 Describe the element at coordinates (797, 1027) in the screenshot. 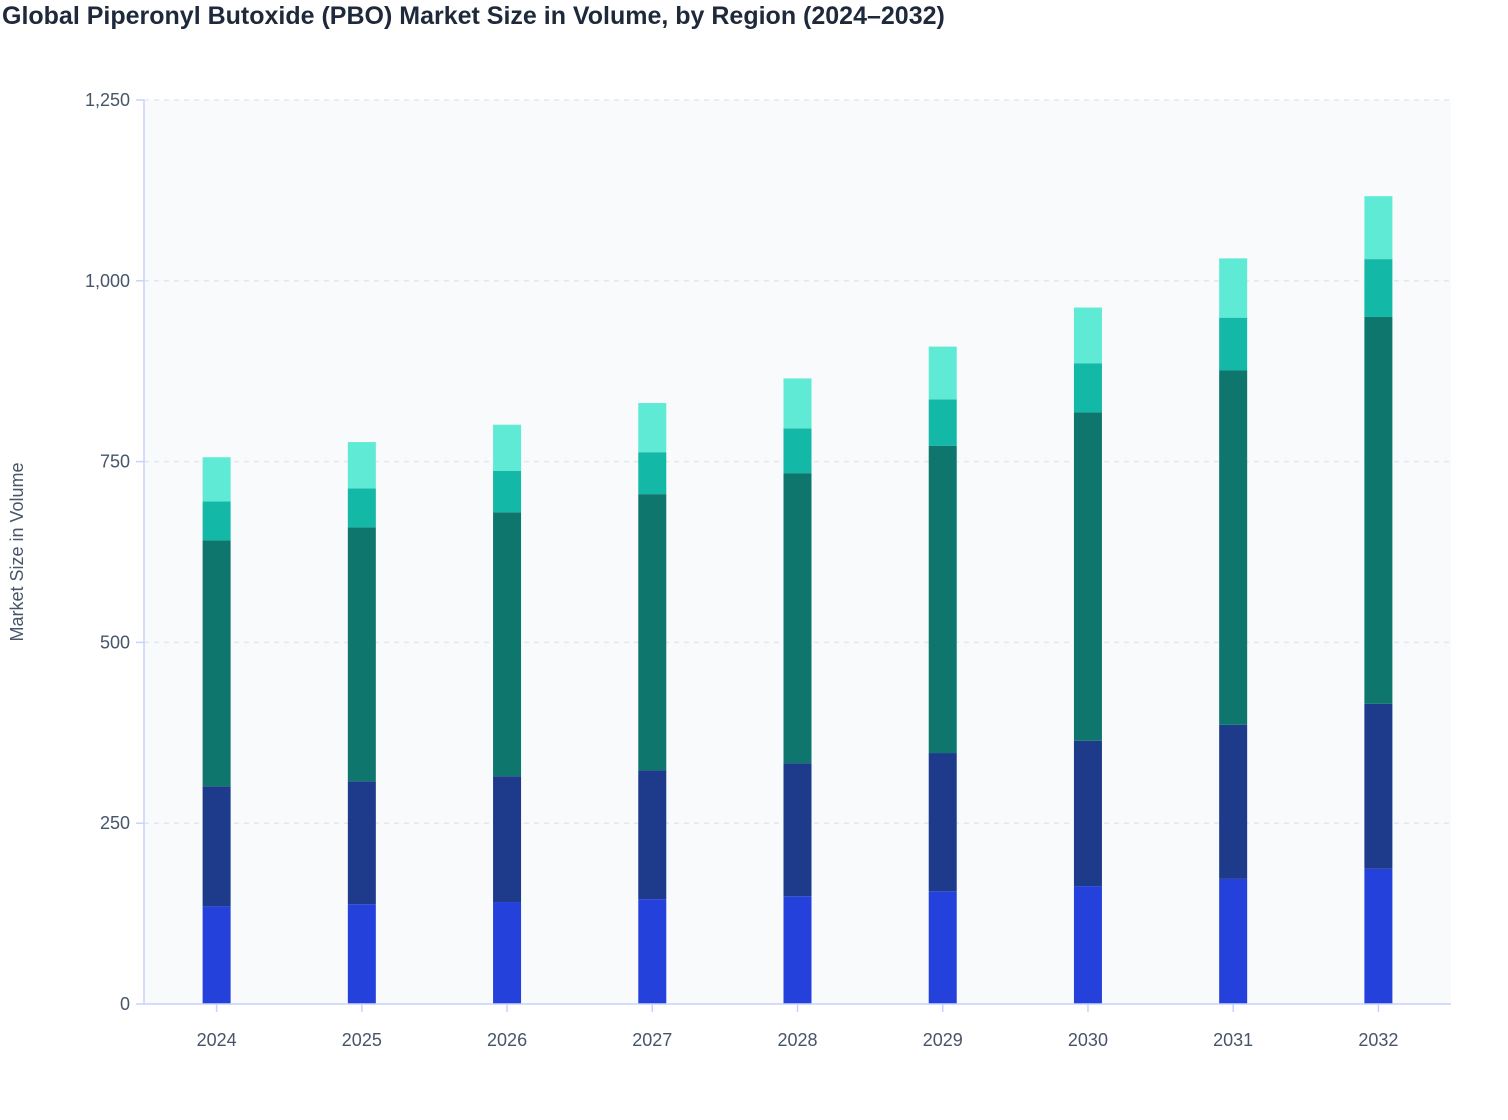

I see `x-ticks: 2024 2025 2026 2027 2028 2029 2030 2031 2032` at that location.